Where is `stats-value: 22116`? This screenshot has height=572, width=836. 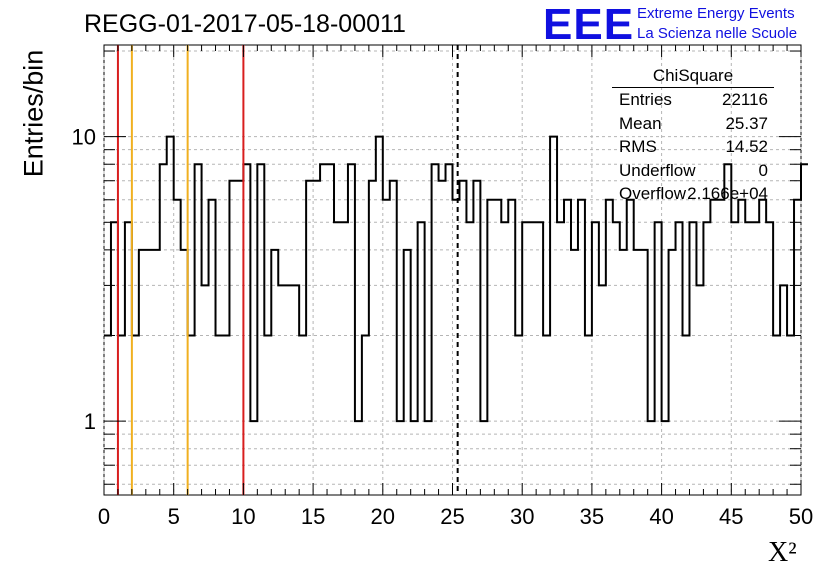 stats-value: 22116 is located at coordinates (744, 99).